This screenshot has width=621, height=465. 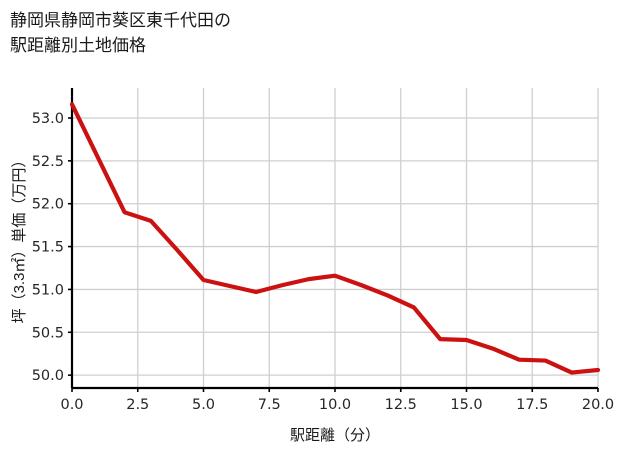 I want to click on x-tick-label: 5.0, so click(x=203, y=405).